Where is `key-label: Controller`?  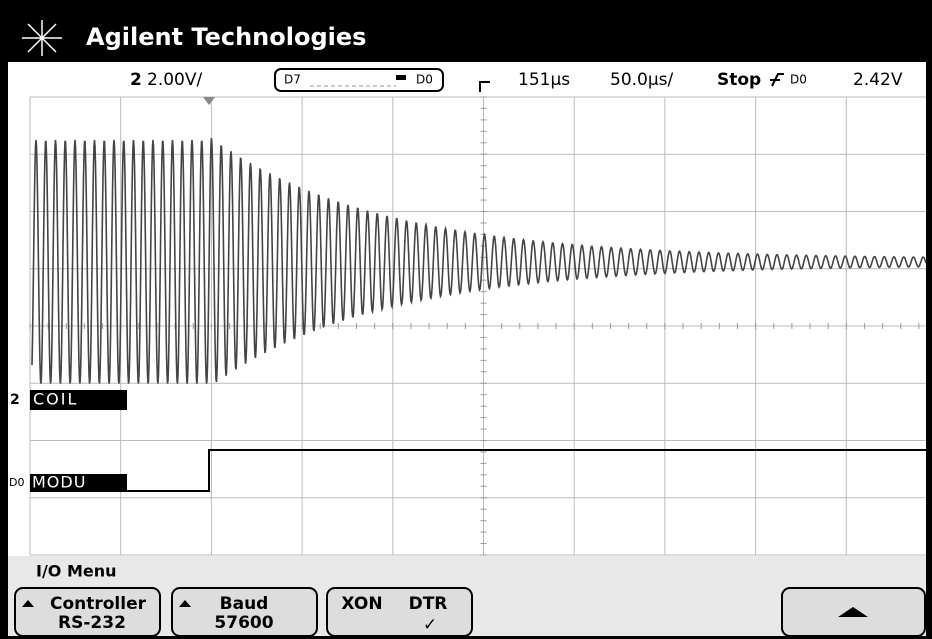 key-label: Controller is located at coordinates (98, 604).